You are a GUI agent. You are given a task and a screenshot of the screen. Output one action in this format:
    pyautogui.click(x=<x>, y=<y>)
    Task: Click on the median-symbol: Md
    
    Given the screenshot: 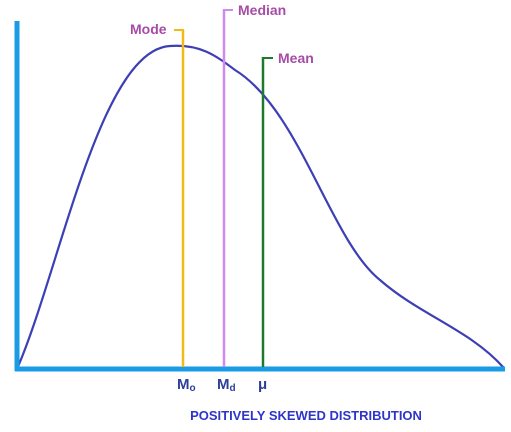 What is the action you would take?
    pyautogui.click(x=226, y=385)
    